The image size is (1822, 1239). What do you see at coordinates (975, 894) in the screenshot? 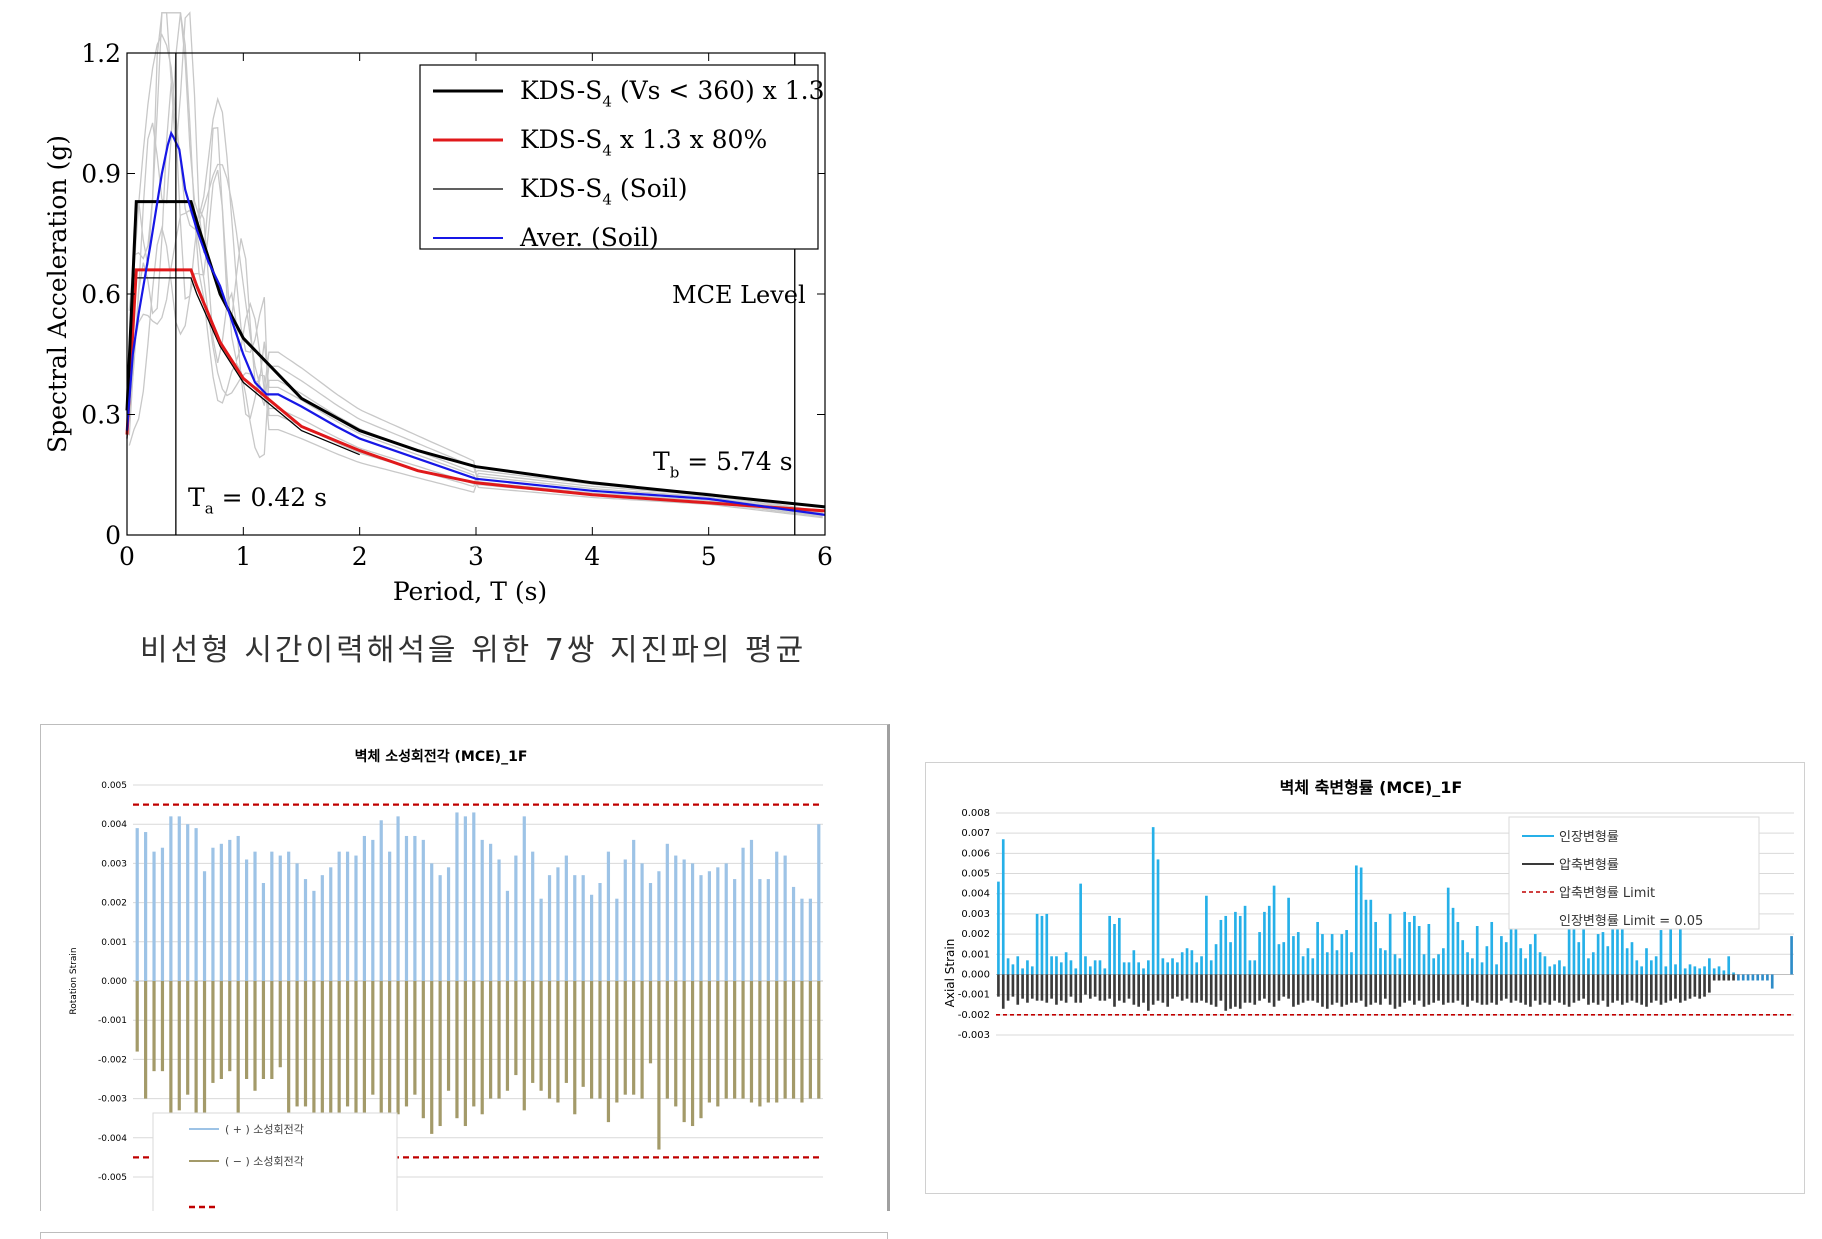
I see `axial-ytick-label: 0.004` at bounding box center [975, 894].